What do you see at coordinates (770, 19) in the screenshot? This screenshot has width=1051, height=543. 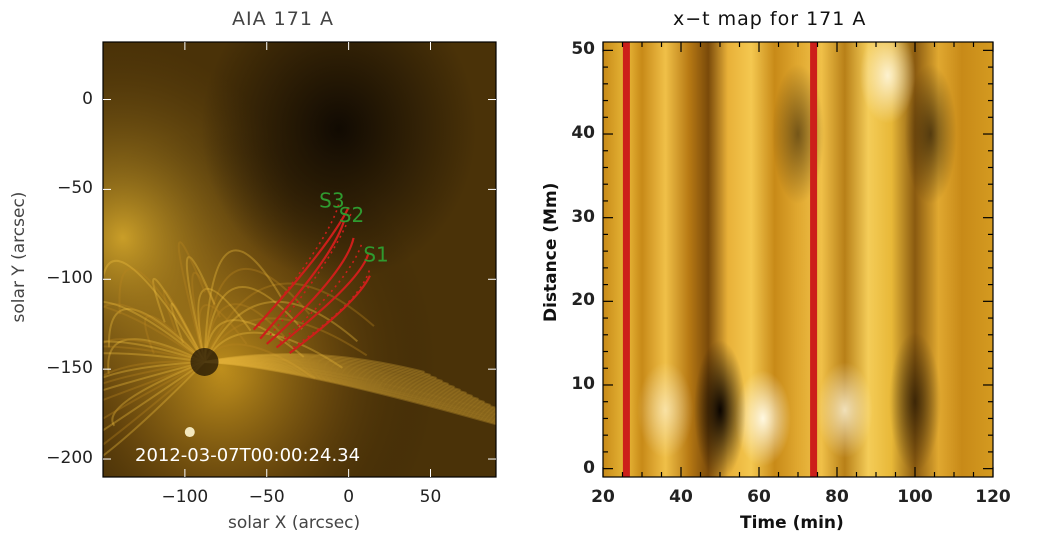 I see `right-panel-title: x−t map for 171 A` at bounding box center [770, 19].